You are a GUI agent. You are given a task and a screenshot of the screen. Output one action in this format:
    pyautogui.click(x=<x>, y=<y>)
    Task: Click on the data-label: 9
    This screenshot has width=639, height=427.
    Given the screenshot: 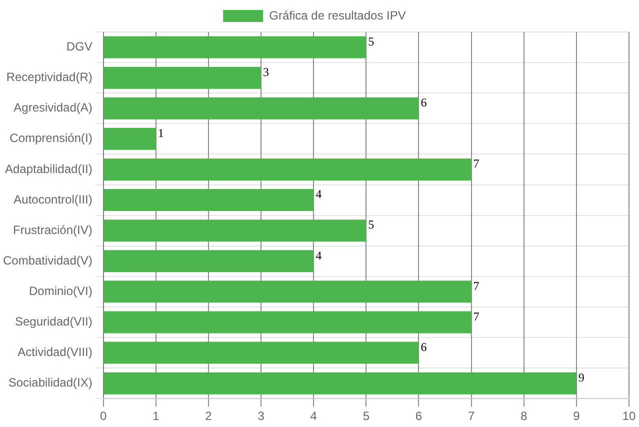 What is the action you would take?
    pyautogui.click(x=581, y=377)
    